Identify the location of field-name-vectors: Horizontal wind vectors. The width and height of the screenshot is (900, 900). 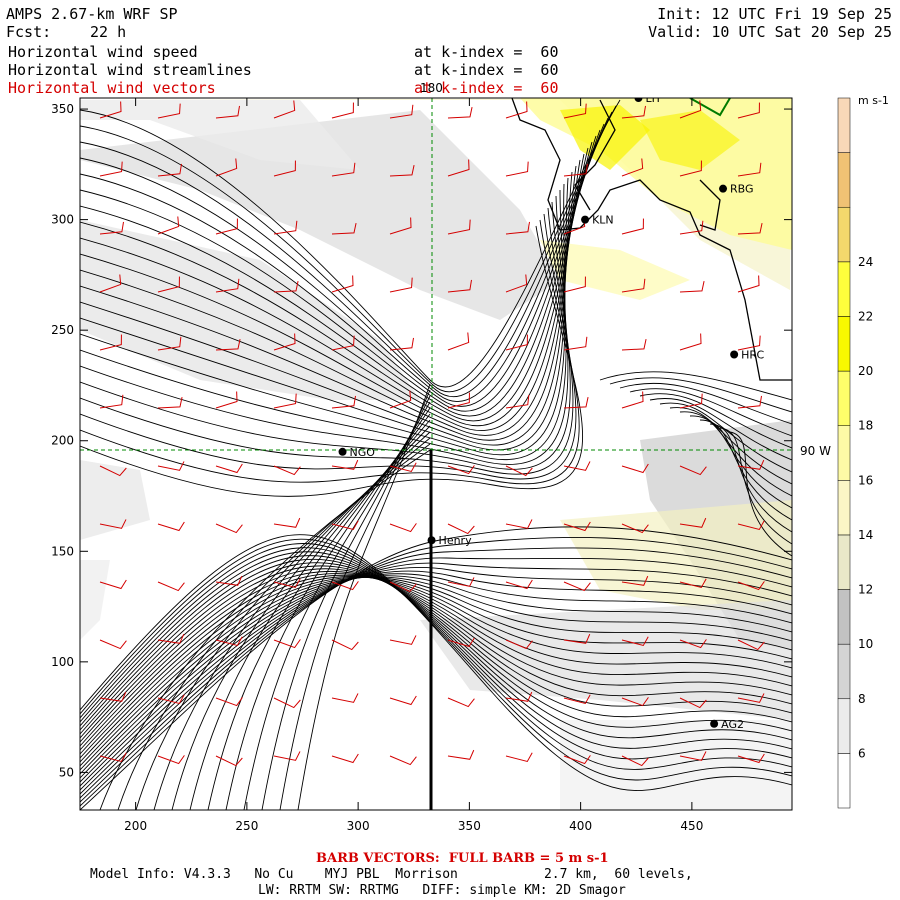
(112, 88).